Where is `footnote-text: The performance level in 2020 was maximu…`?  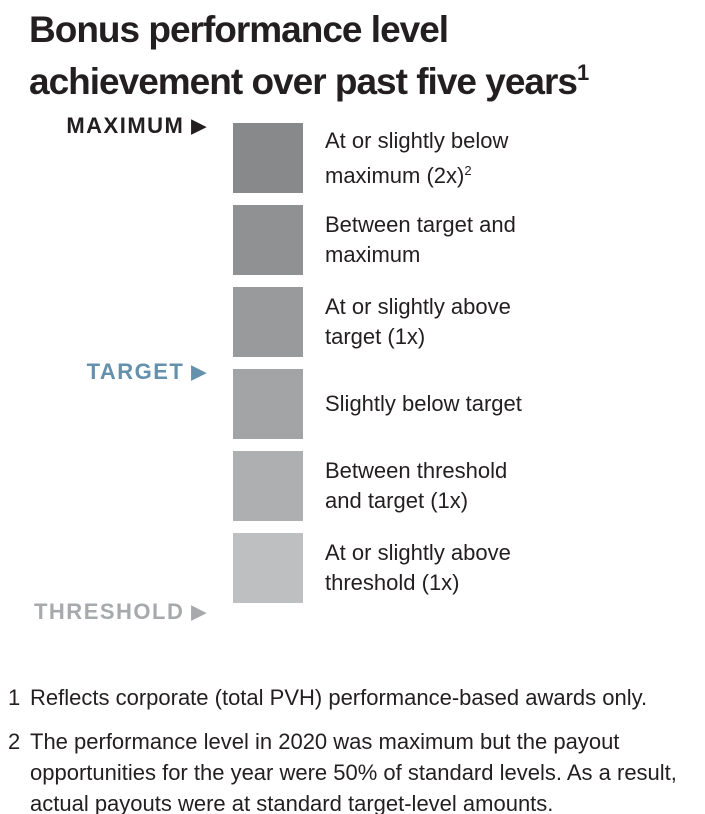 footnote-text: The performance level in 2020 was maximu… is located at coordinates (353, 771).